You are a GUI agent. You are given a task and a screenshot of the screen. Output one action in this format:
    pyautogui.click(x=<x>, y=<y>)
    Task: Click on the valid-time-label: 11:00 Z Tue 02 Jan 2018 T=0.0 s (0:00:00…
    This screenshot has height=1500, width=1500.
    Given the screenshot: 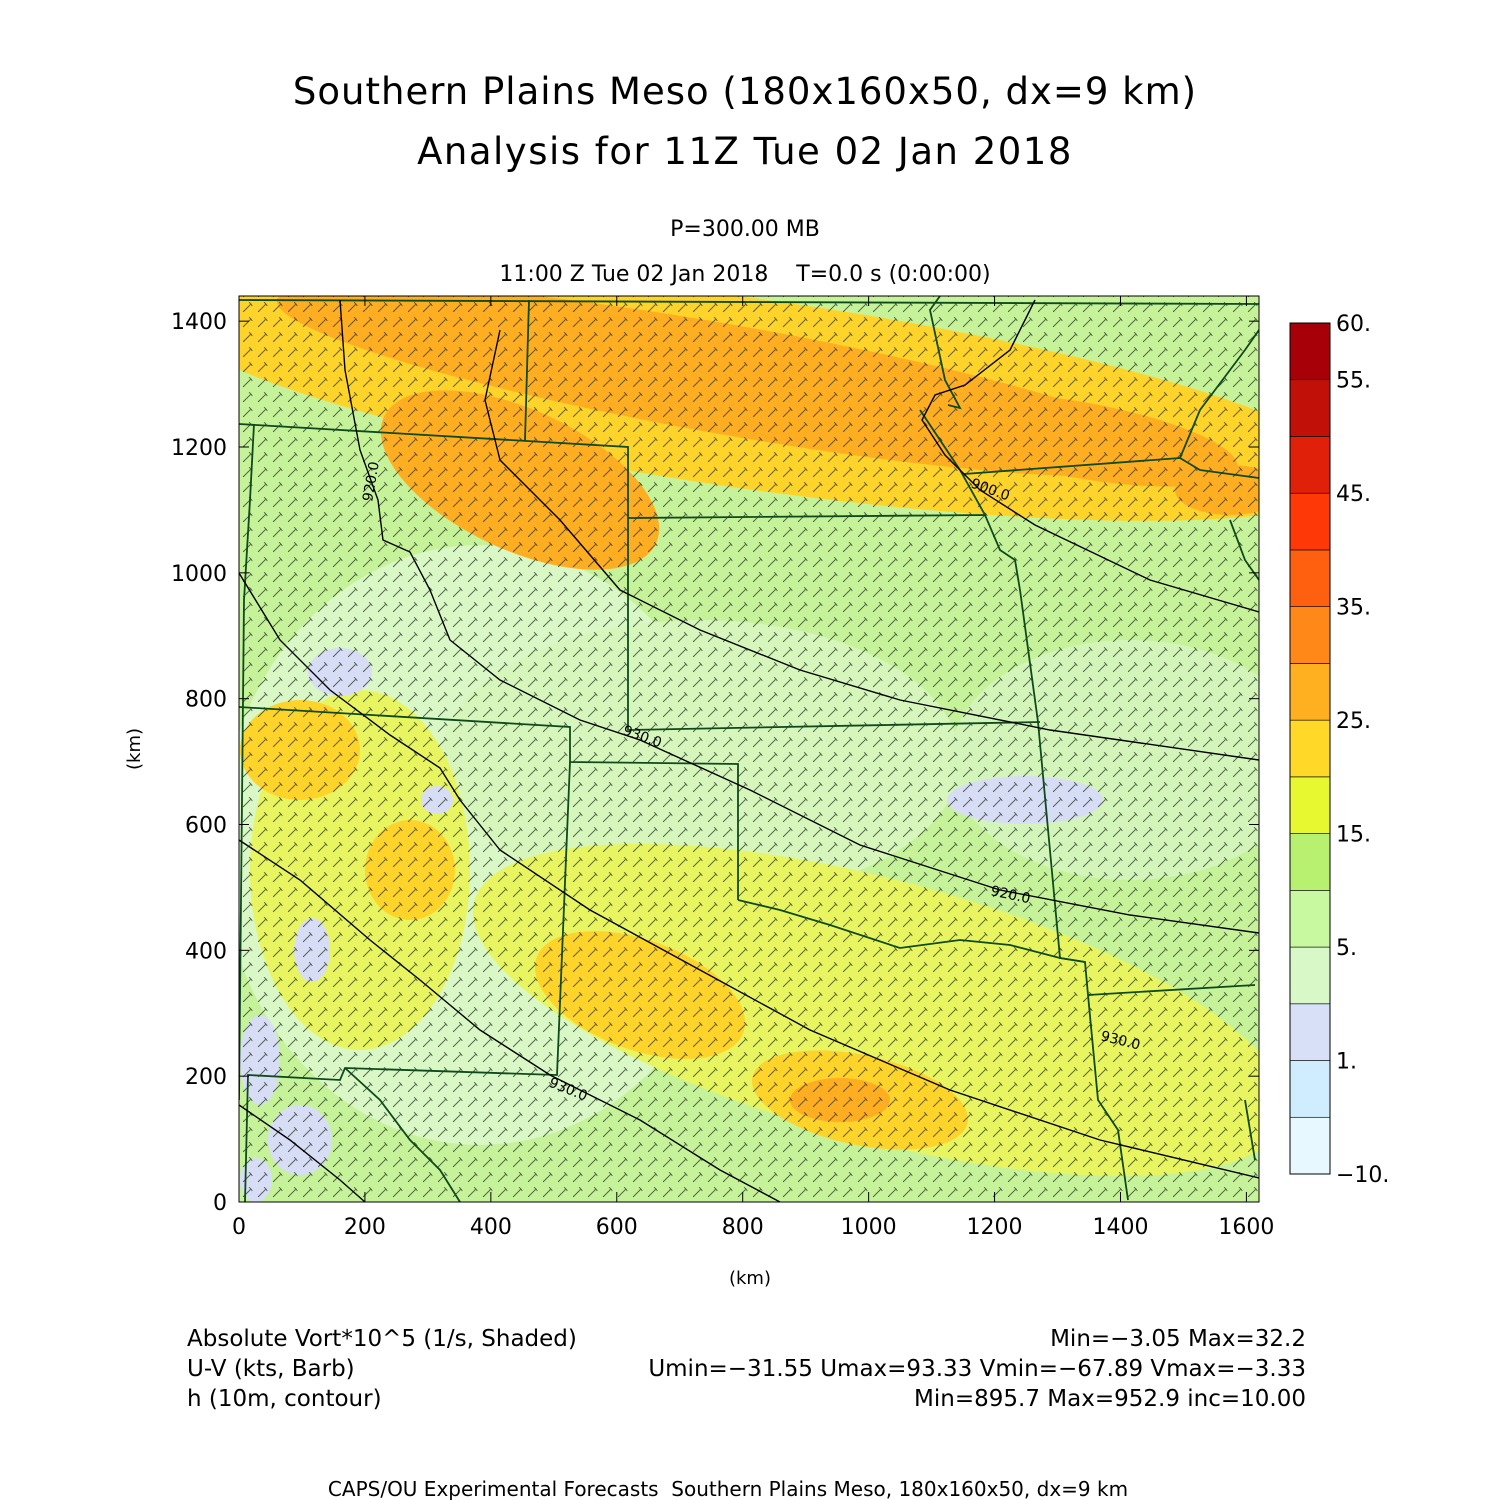 What is the action you would take?
    pyautogui.click(x=744, y=274)
    